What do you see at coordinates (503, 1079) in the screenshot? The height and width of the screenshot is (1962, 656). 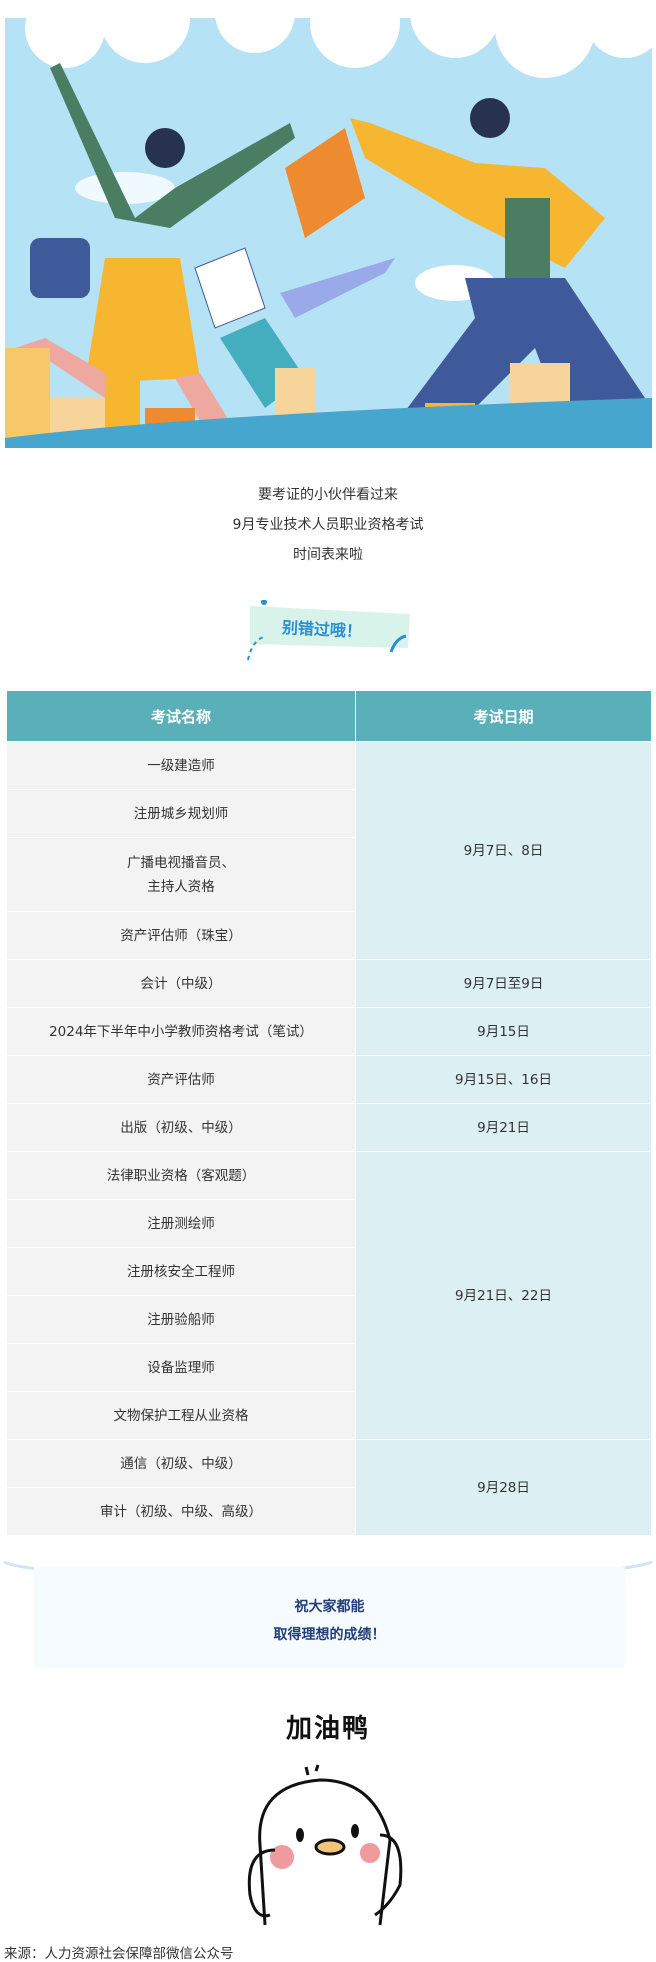 I see `exam-date: 9月15日、16日` at bounding box center [503, 1079].